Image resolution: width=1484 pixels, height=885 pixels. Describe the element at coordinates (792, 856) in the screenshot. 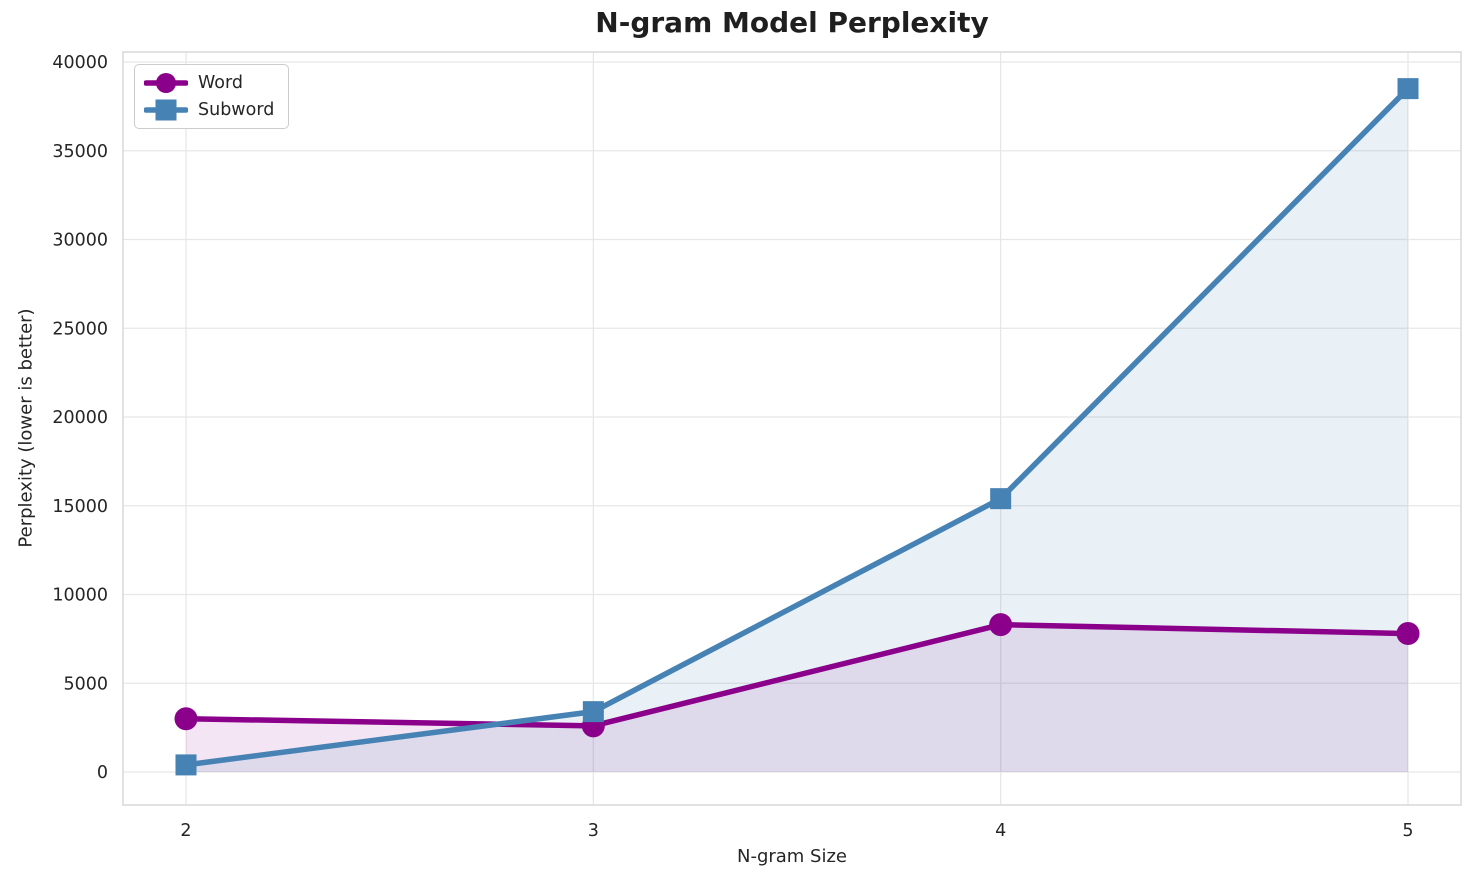

I see `x-axis-label: N-gram Size` at that location.